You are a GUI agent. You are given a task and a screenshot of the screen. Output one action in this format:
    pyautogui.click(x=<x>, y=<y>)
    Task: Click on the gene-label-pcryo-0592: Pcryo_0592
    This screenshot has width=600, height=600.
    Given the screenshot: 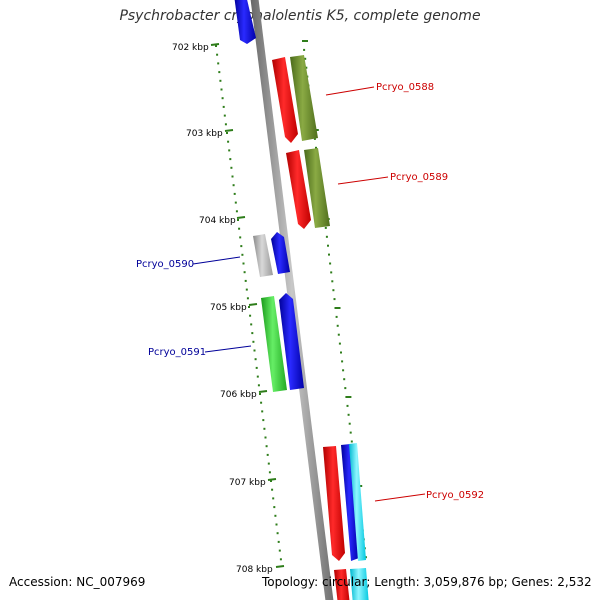 What is the action you would take?
    pyautogui.click(x=455, y=495)
    